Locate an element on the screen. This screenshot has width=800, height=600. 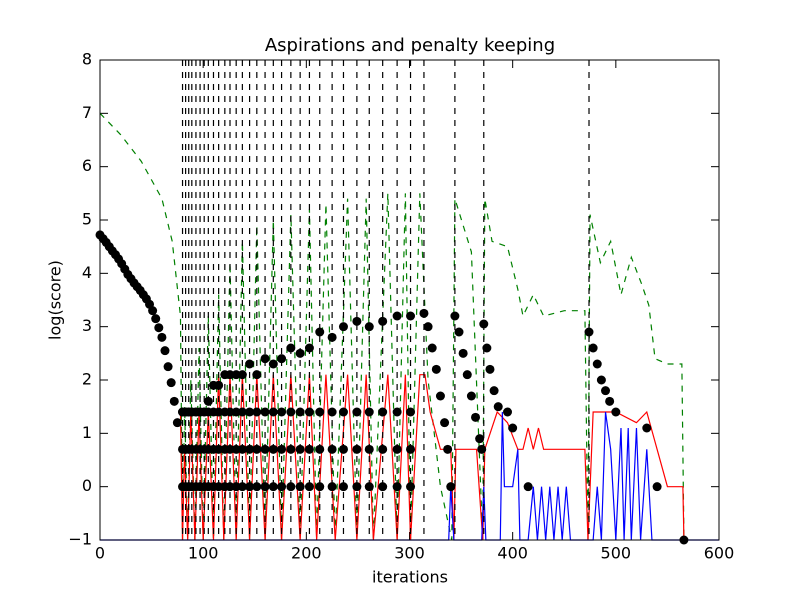
x-tick-label: 300 is located at coordinates (409, 553).